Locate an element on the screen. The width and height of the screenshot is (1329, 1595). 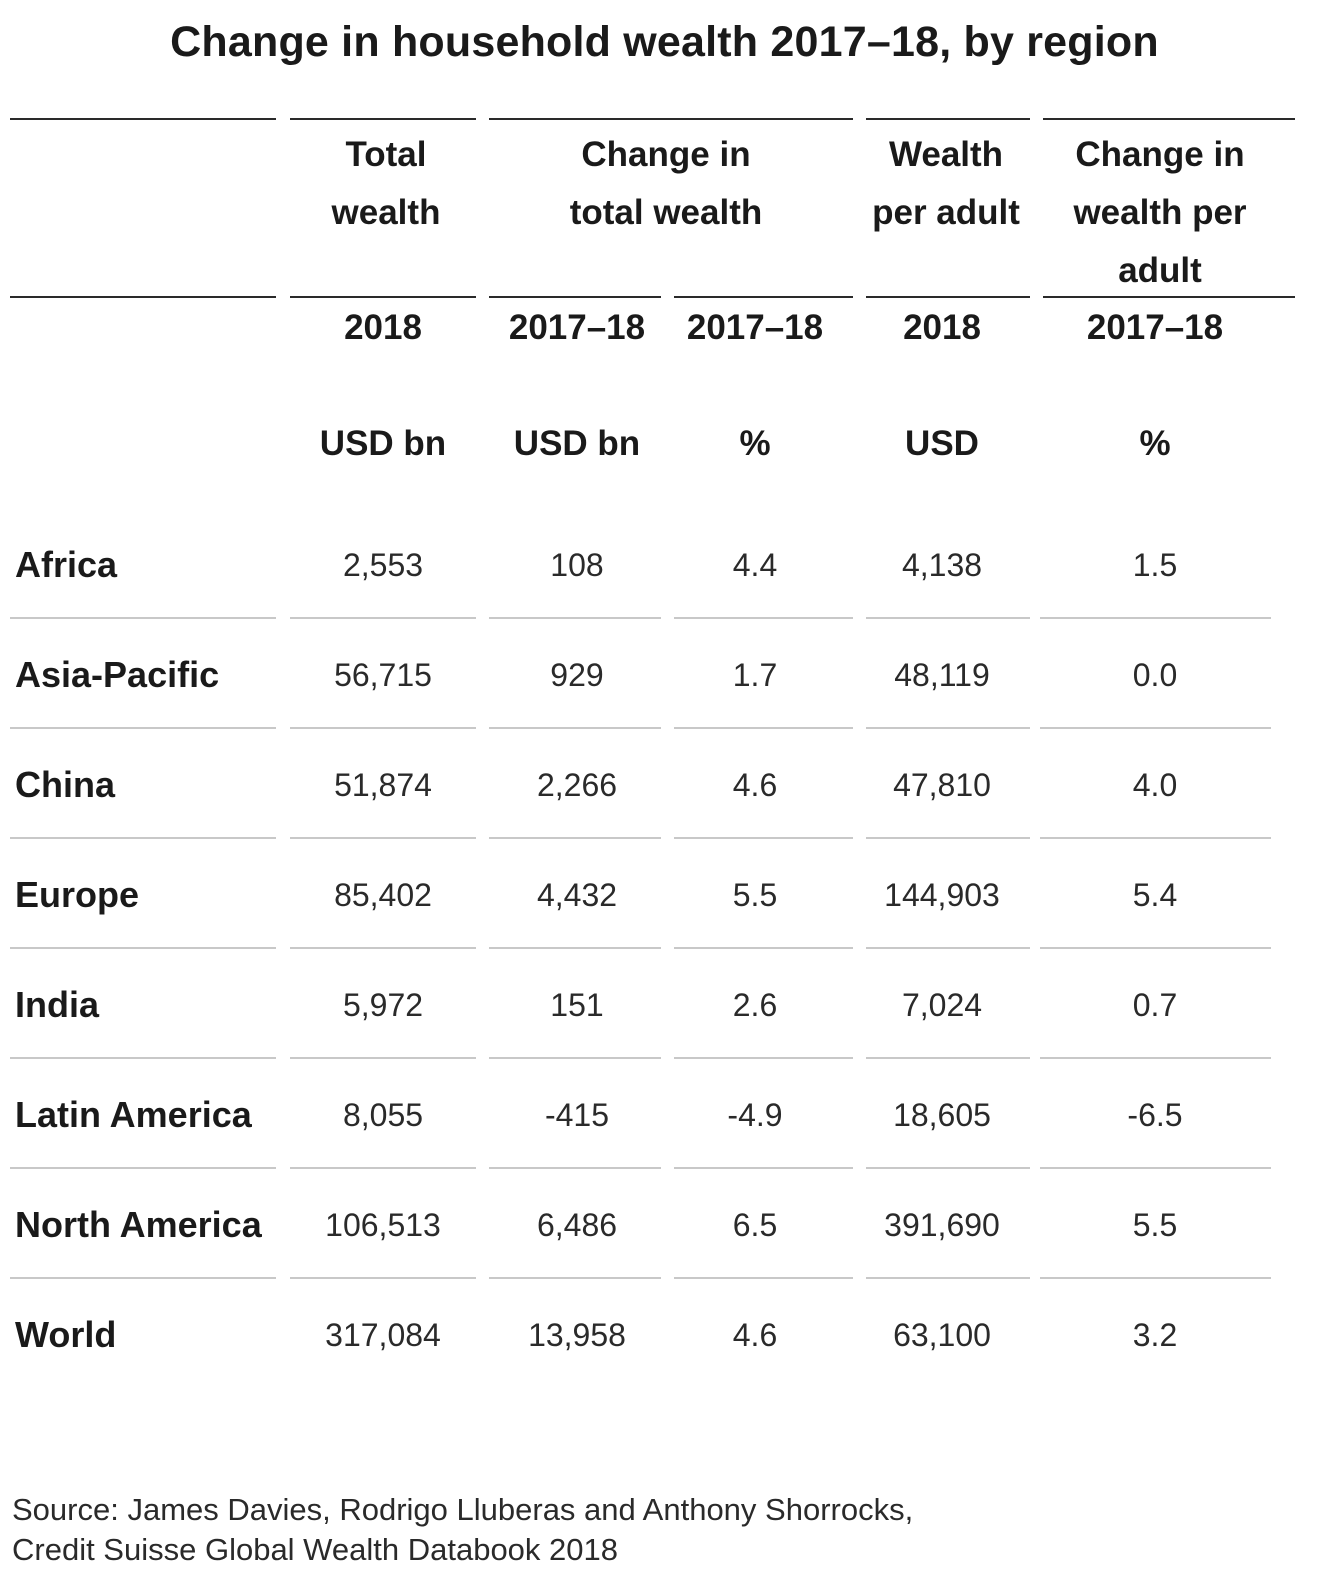
header-total-wealth: Total wealth is located at coordinates (386, 183).